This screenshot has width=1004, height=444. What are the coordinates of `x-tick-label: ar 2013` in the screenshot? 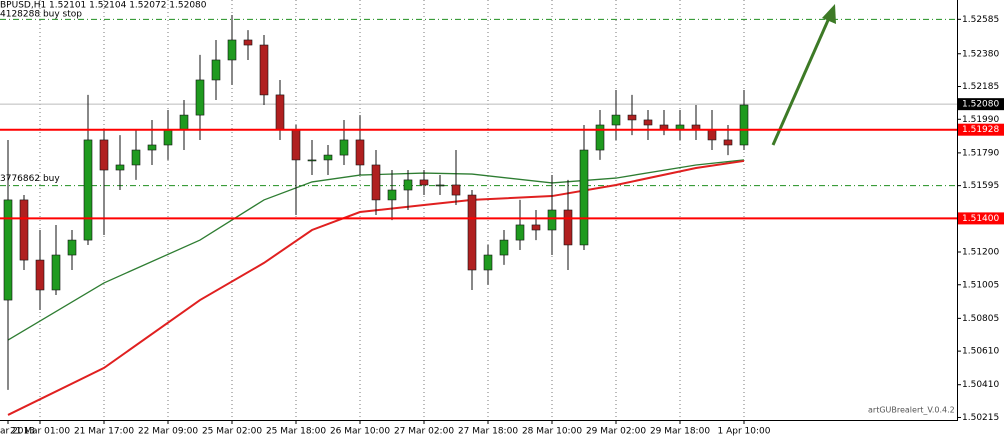 It's located at (17, 432).